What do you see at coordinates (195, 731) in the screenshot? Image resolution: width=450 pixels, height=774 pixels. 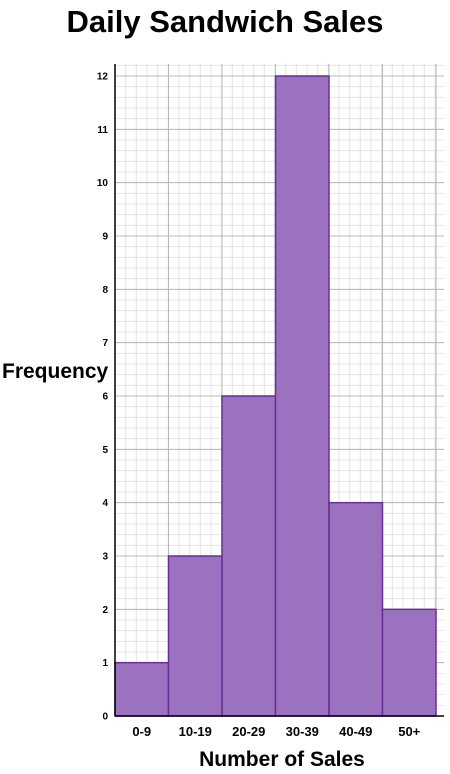 I see `x-tick-label: 10-19` at bounding box center [195, 731].